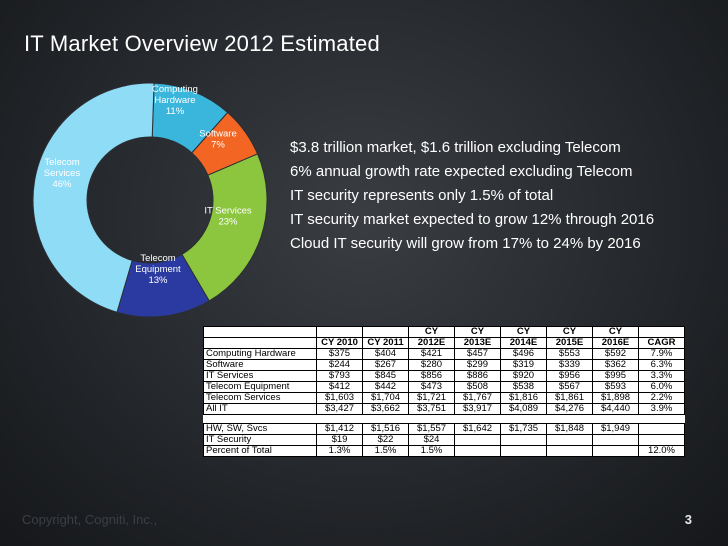  I want to click on table-cell: $1,603, so click(339, 398).